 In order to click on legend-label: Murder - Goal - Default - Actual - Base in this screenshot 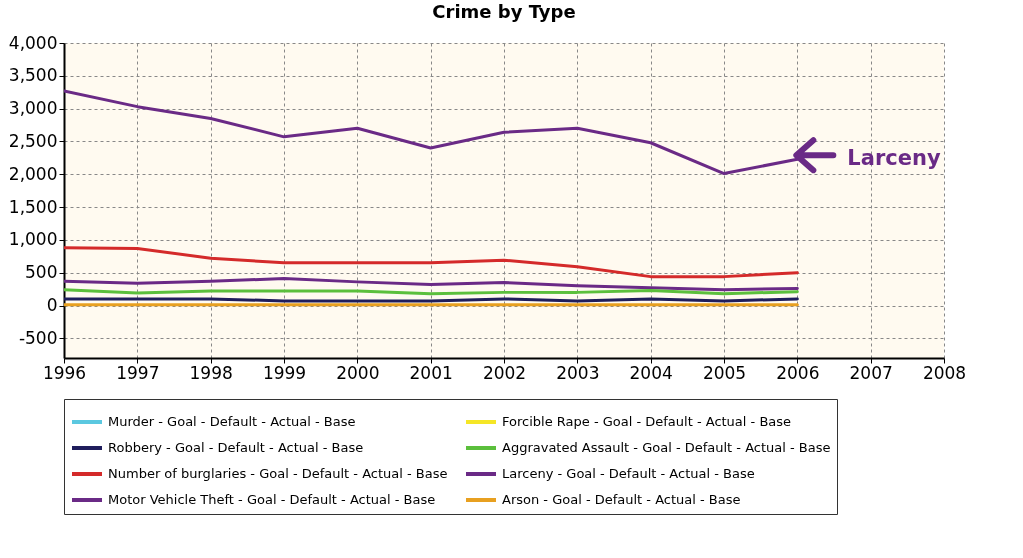, I will do `click(232, 421)`.